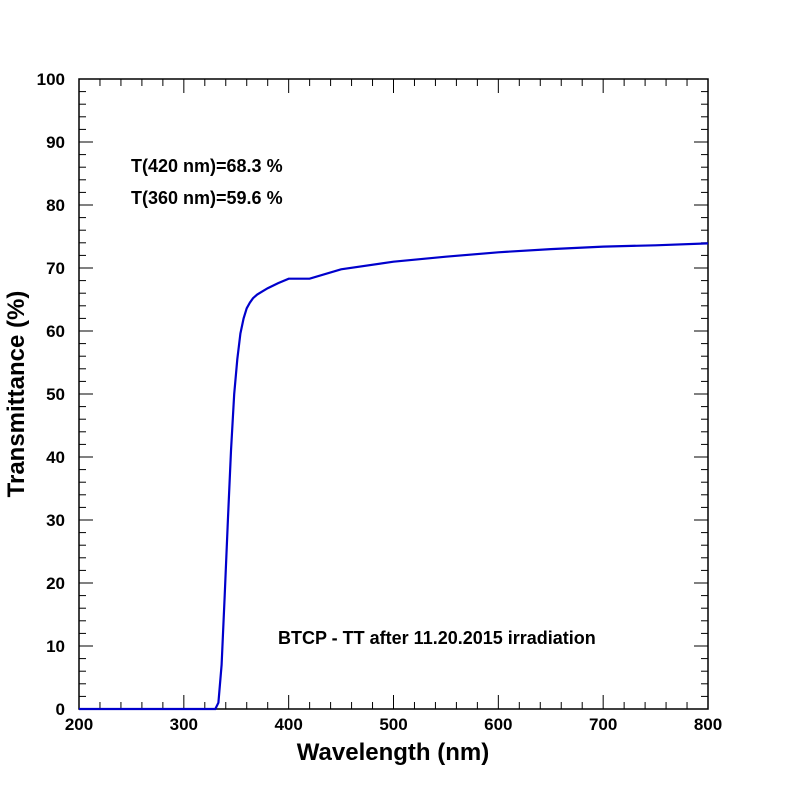  What do you see at coordinates (437, 638) in the screenshot?
I see `annotation-sample: BTCP - TT after 11.20.2015 irradiation` at bounding box center [437, 638].